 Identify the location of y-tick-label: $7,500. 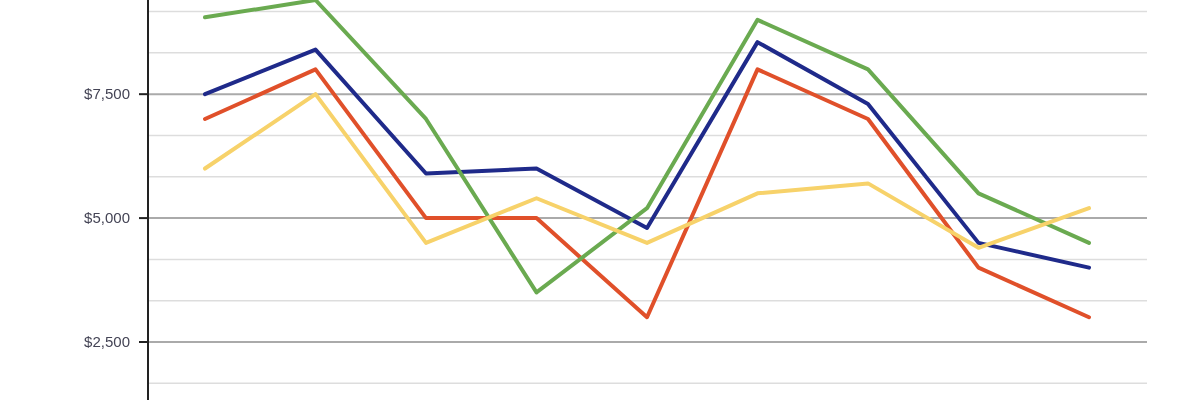
(107, 94).